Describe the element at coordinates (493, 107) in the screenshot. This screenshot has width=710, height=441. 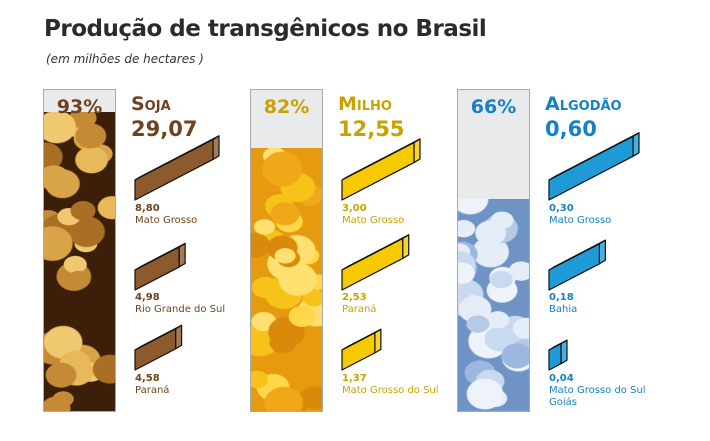
I see `percent-label: 66%` at that location.